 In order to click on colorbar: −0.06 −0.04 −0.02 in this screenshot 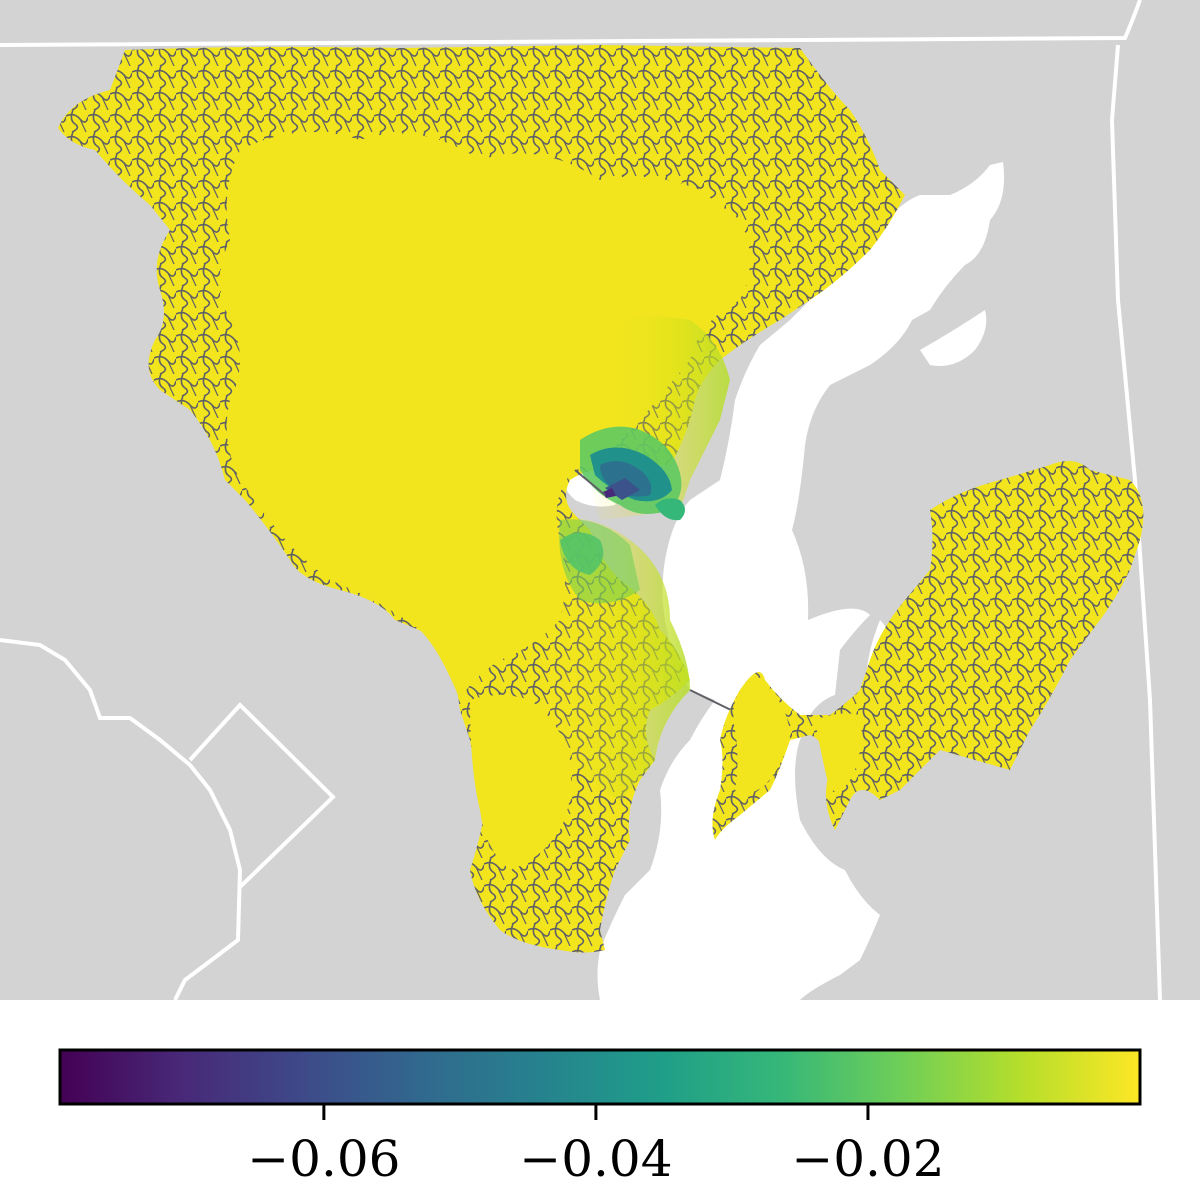, I will do `click(600, 1118)`.